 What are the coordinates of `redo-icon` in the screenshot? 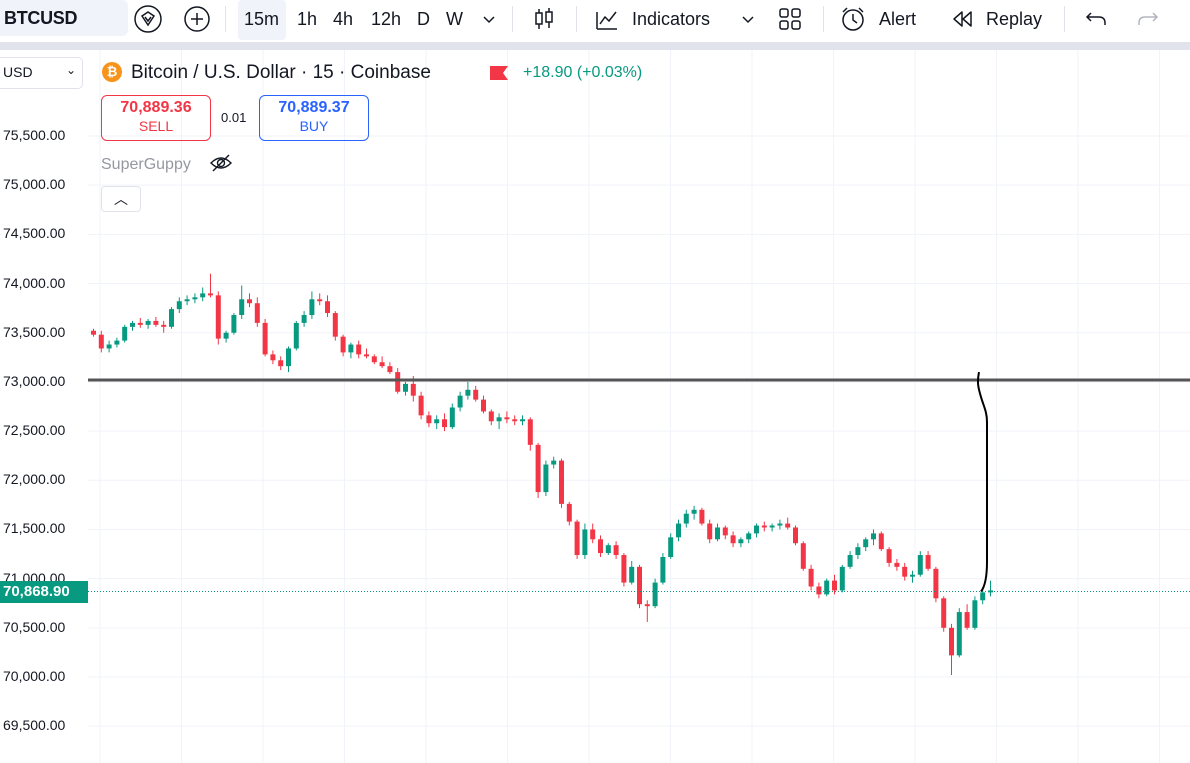 It's located at (1148, 19).